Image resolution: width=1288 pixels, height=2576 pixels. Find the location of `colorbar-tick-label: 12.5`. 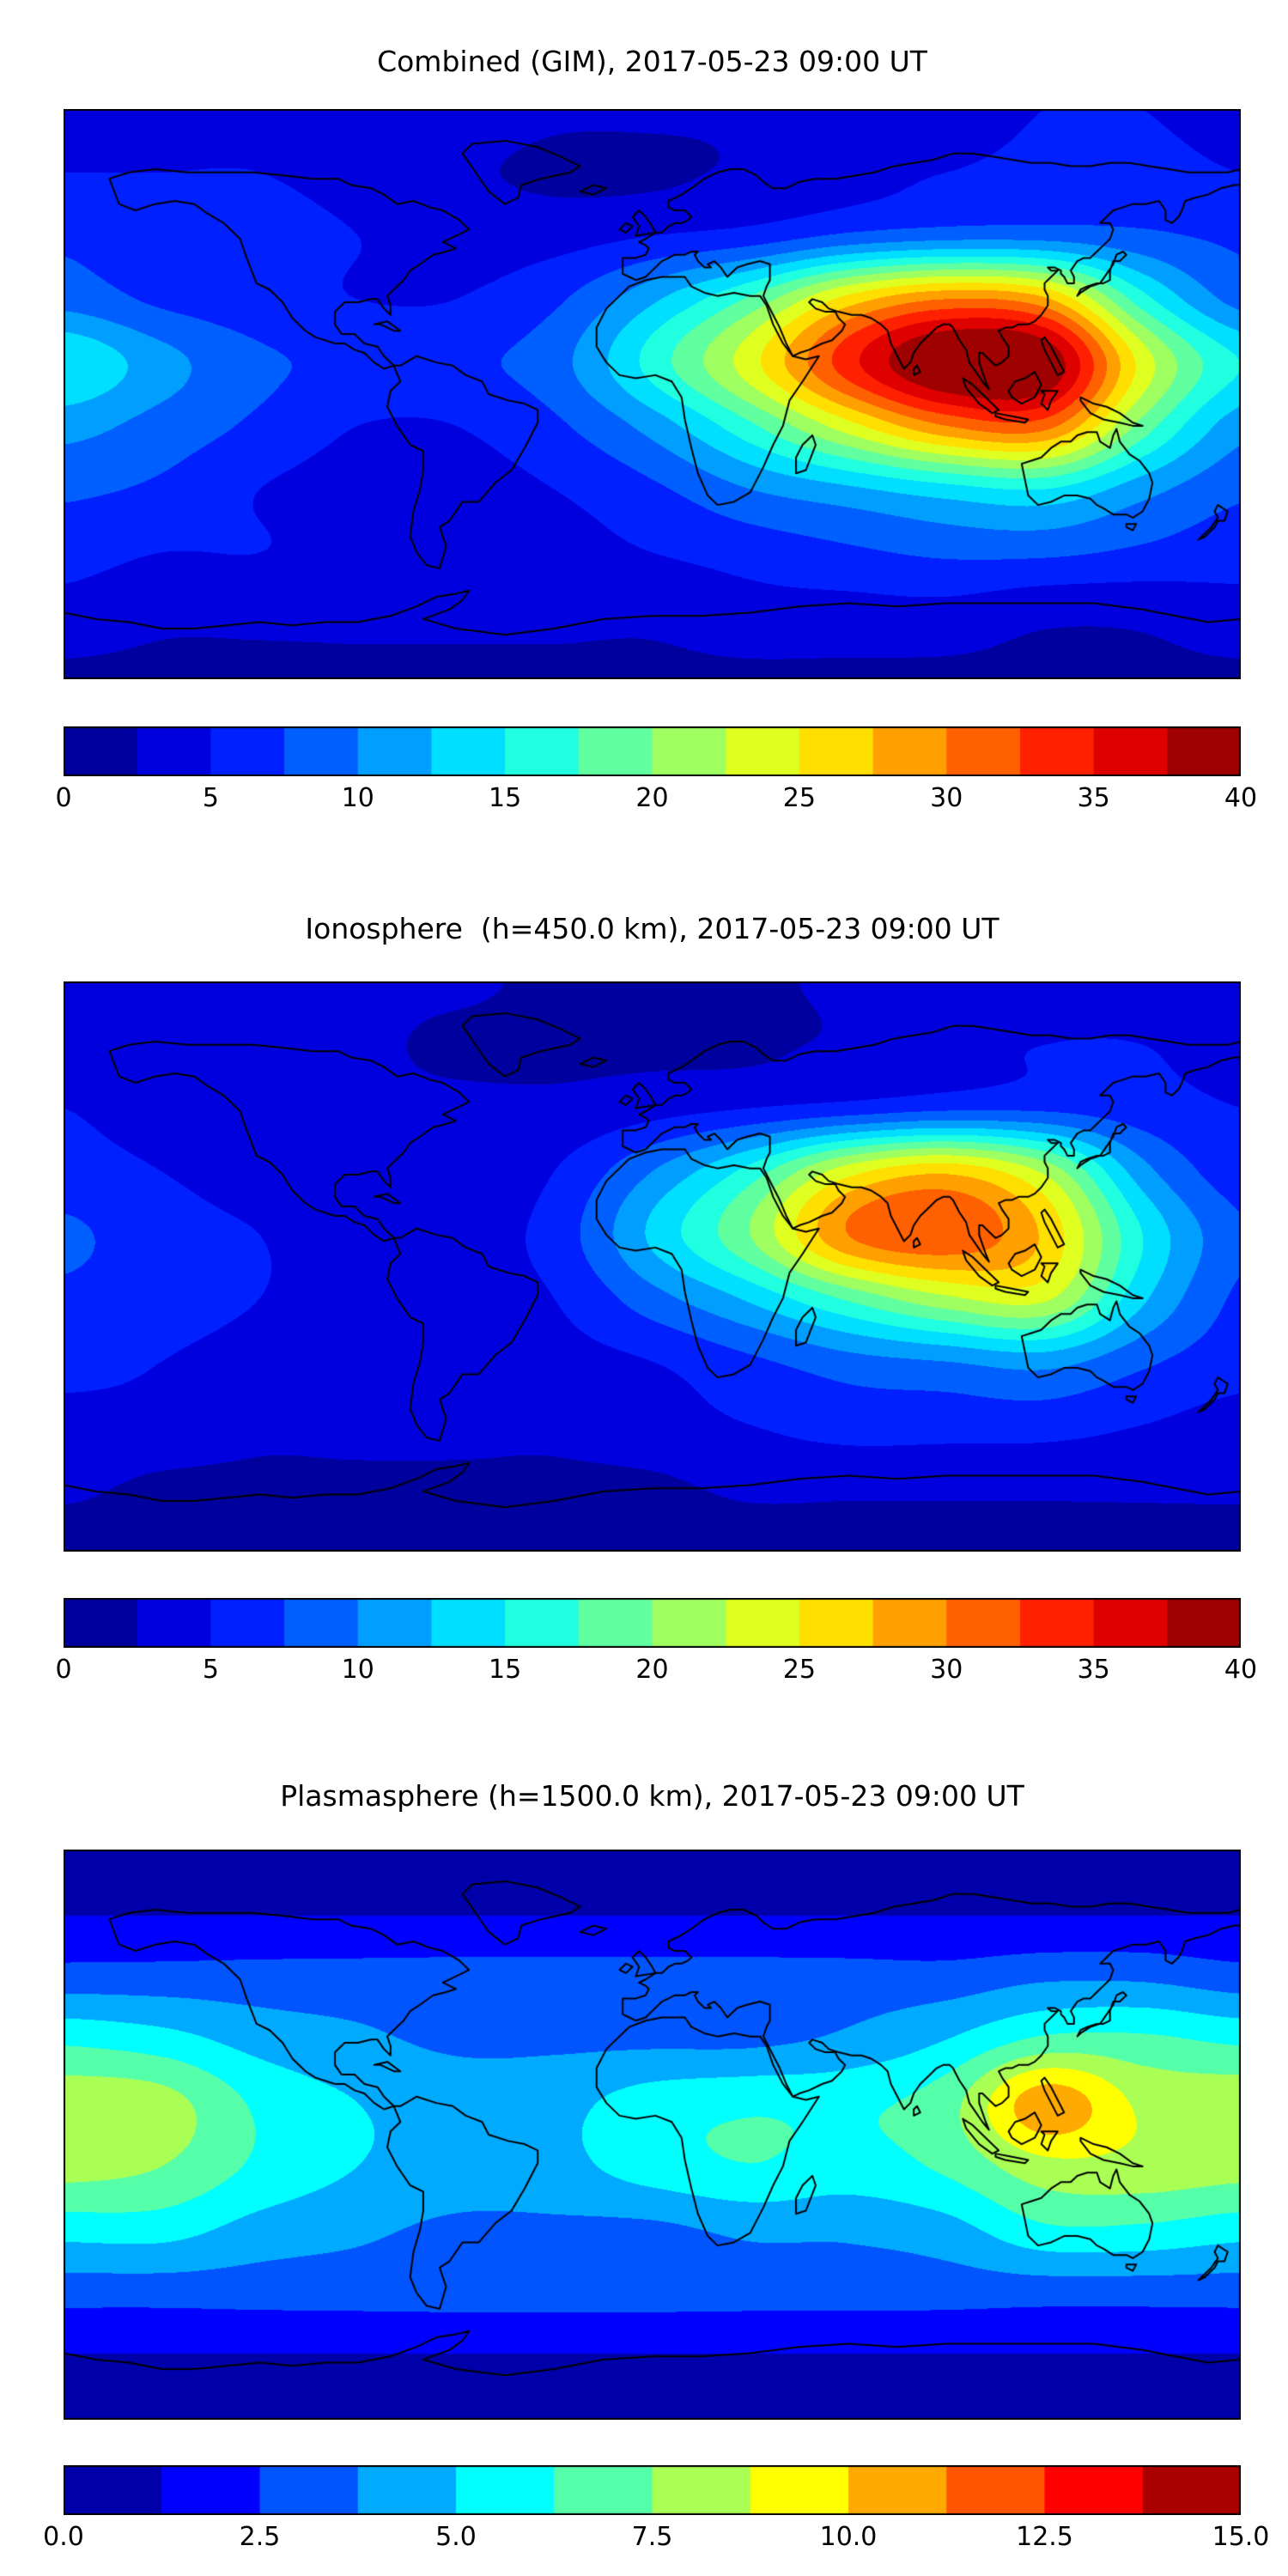

colorbar-tick-label: 12.5 is located at coordinates (1045, 2537).